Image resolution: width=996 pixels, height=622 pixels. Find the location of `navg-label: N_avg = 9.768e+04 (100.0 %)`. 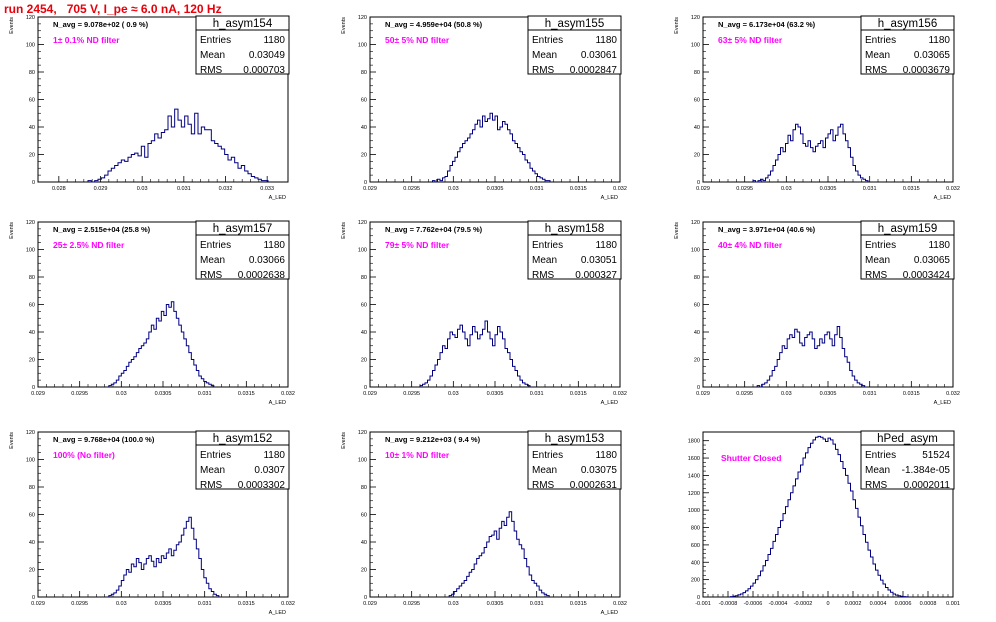

navg-label: N_avg = 9.768e+04 (100.0 %) is located at coordinates (104, 439).